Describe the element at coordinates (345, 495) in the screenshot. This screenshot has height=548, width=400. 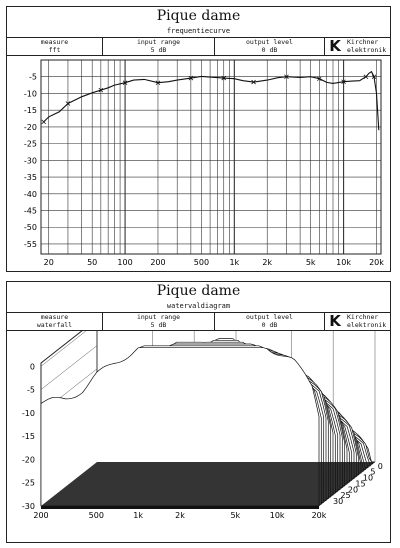
I see `z-tick-label: 25` at that location.